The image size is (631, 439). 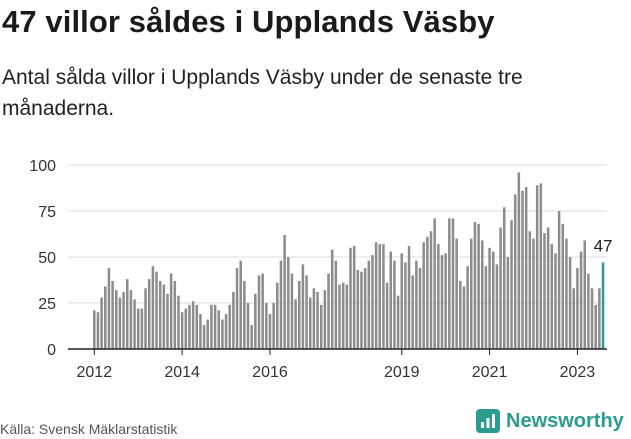 I want to click on brand-name: Newsworthy, so click(x=565, y=420).